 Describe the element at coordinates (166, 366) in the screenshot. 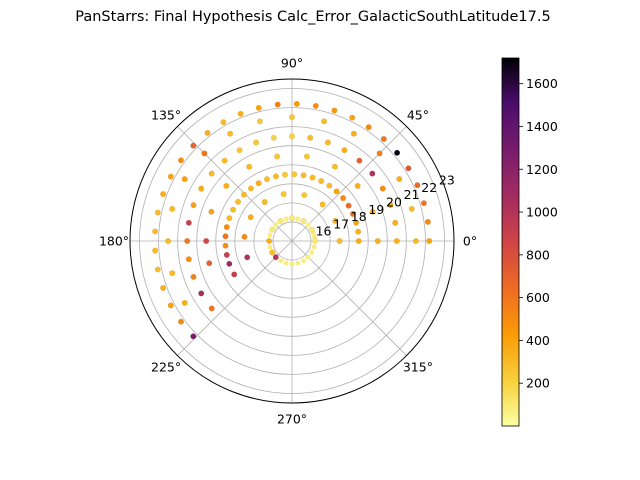

I see `theta-tick-label: 225°` at that location.